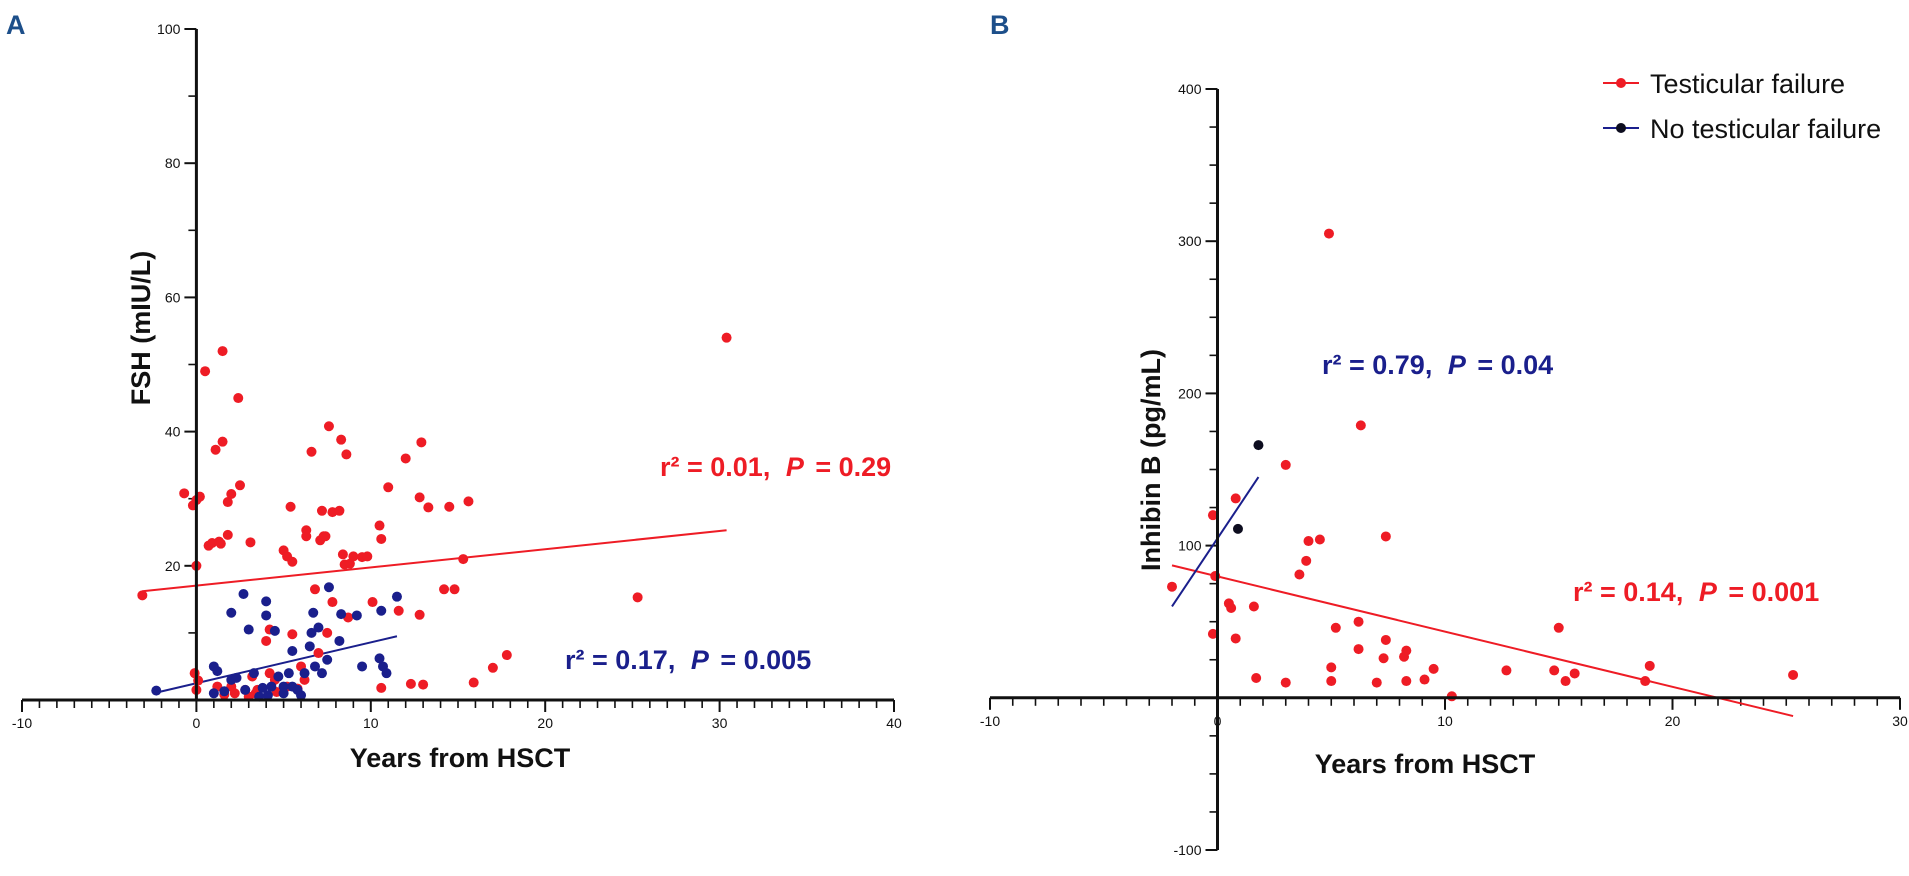  Describe the element at coordinates (1457, 365) in the screenshot. I see `panel-b-stat-blue-p: P` at that location.